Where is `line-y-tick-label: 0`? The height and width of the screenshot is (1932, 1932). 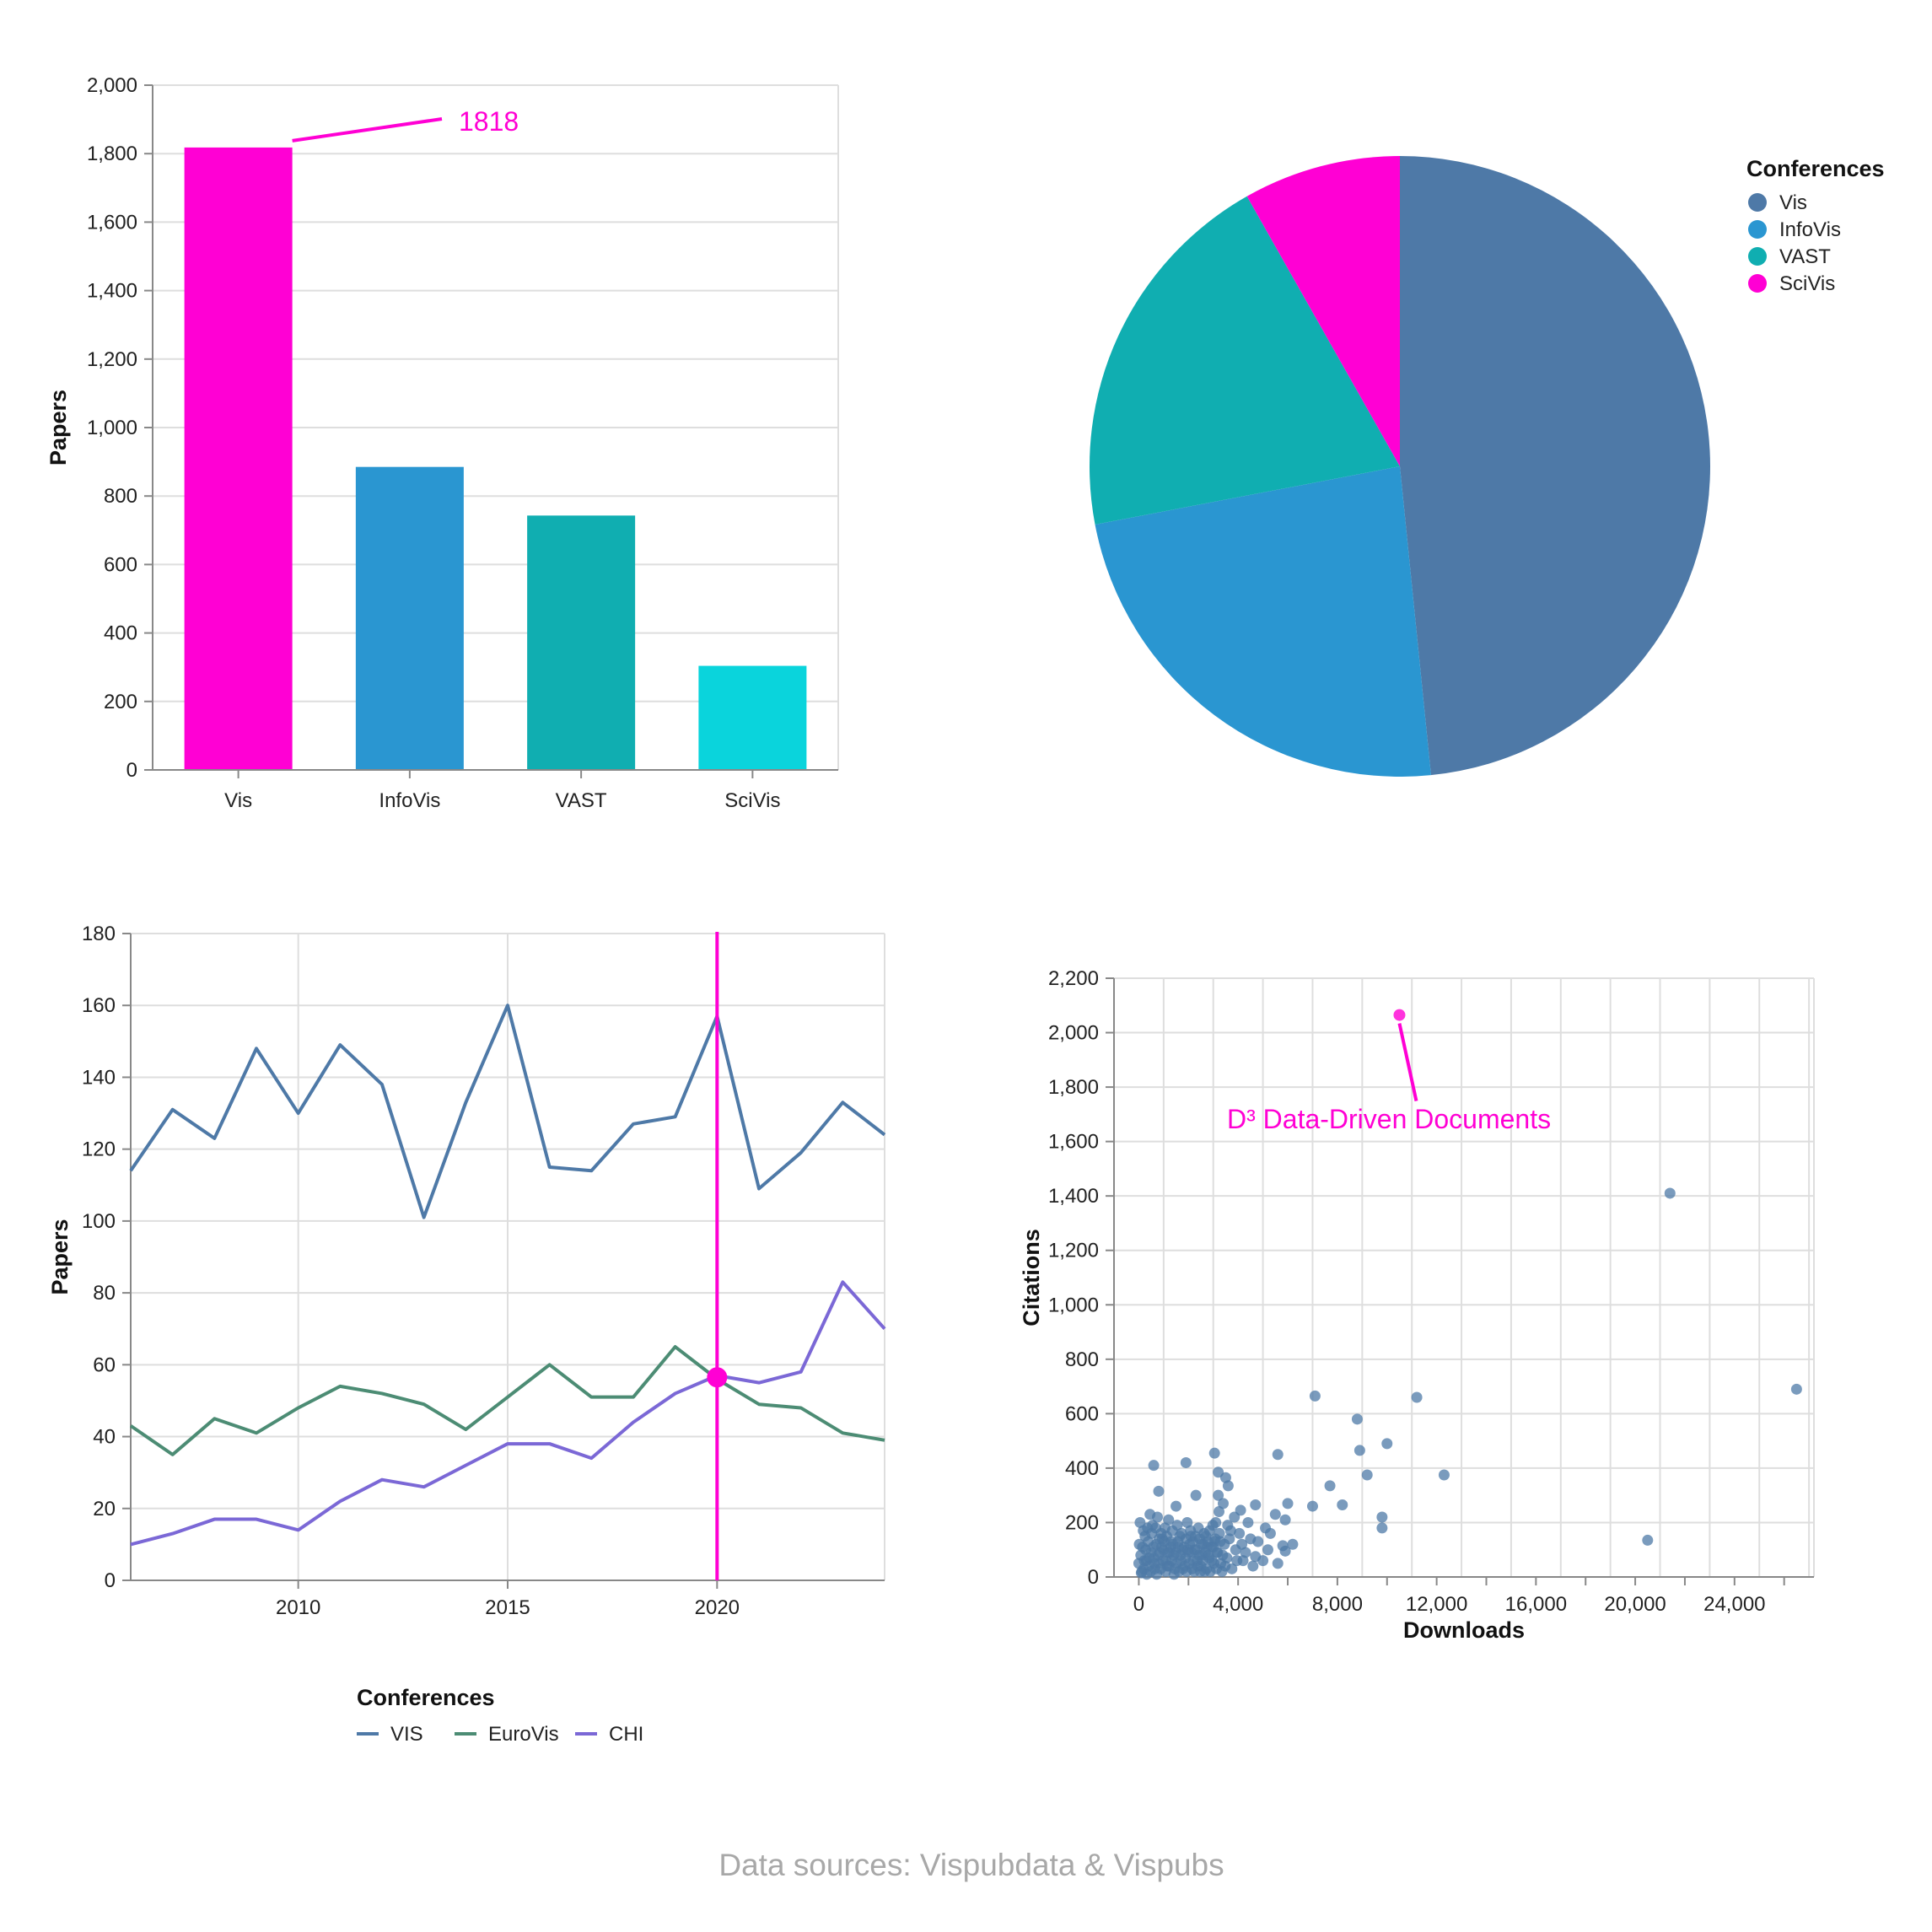 line-y-tick-label: 0 is located at coordinates (110, 1581).